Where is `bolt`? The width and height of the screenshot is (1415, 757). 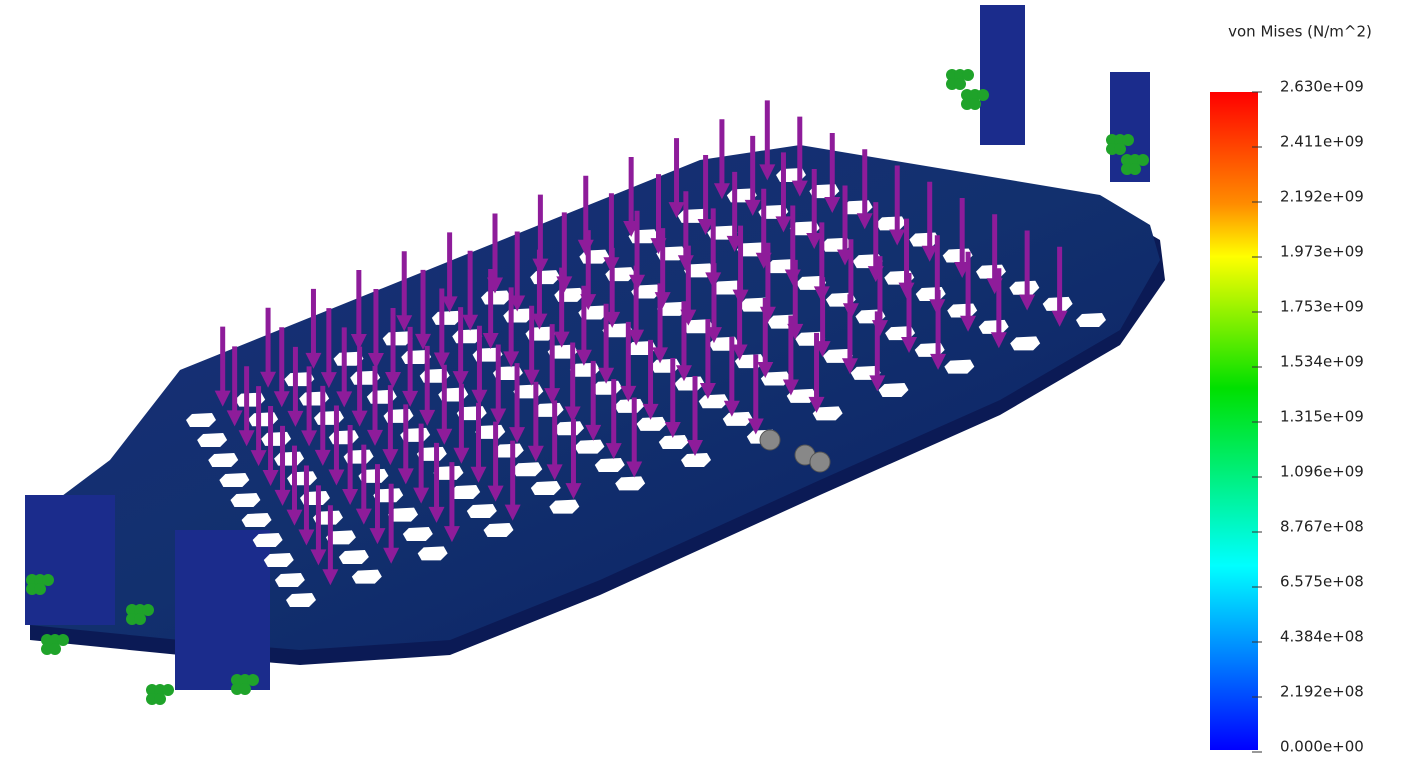 bolt is located at coordinates (820, 462).